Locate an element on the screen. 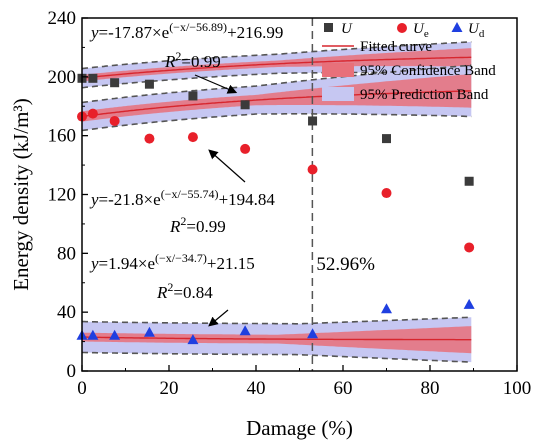  y-tick-label: 120 is located at coordinates (62, 195).